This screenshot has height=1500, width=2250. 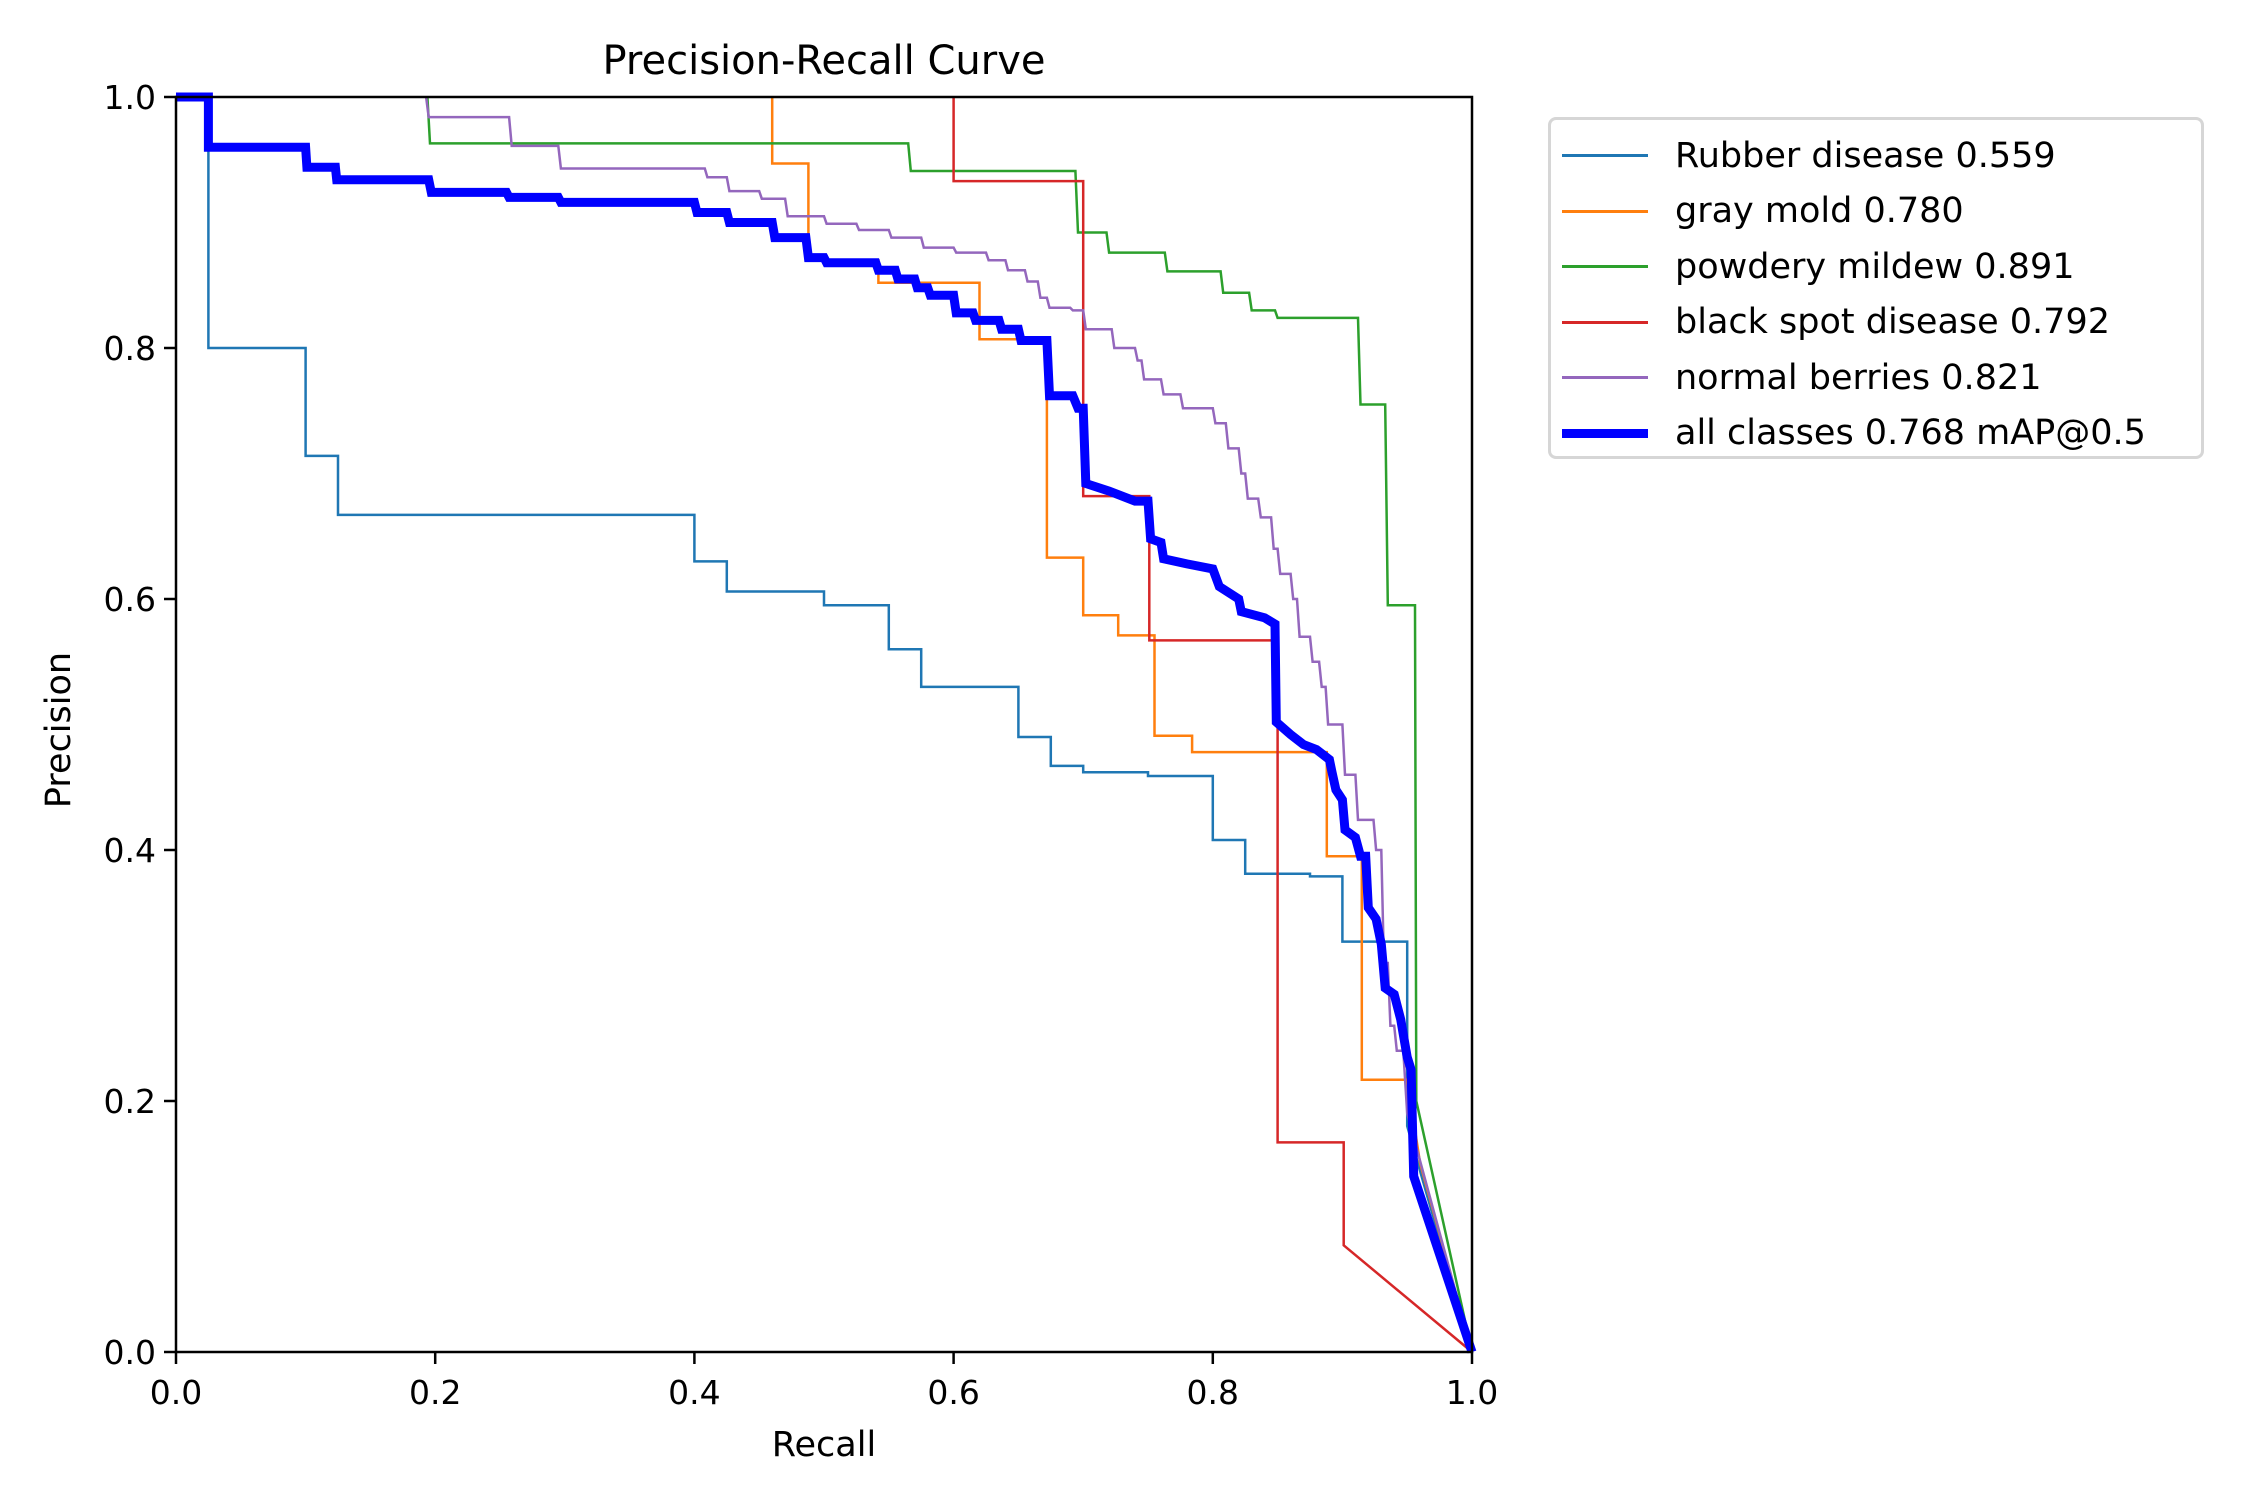 I want to click on x-tick-label: 0.2, so click(x=435, y=1392).